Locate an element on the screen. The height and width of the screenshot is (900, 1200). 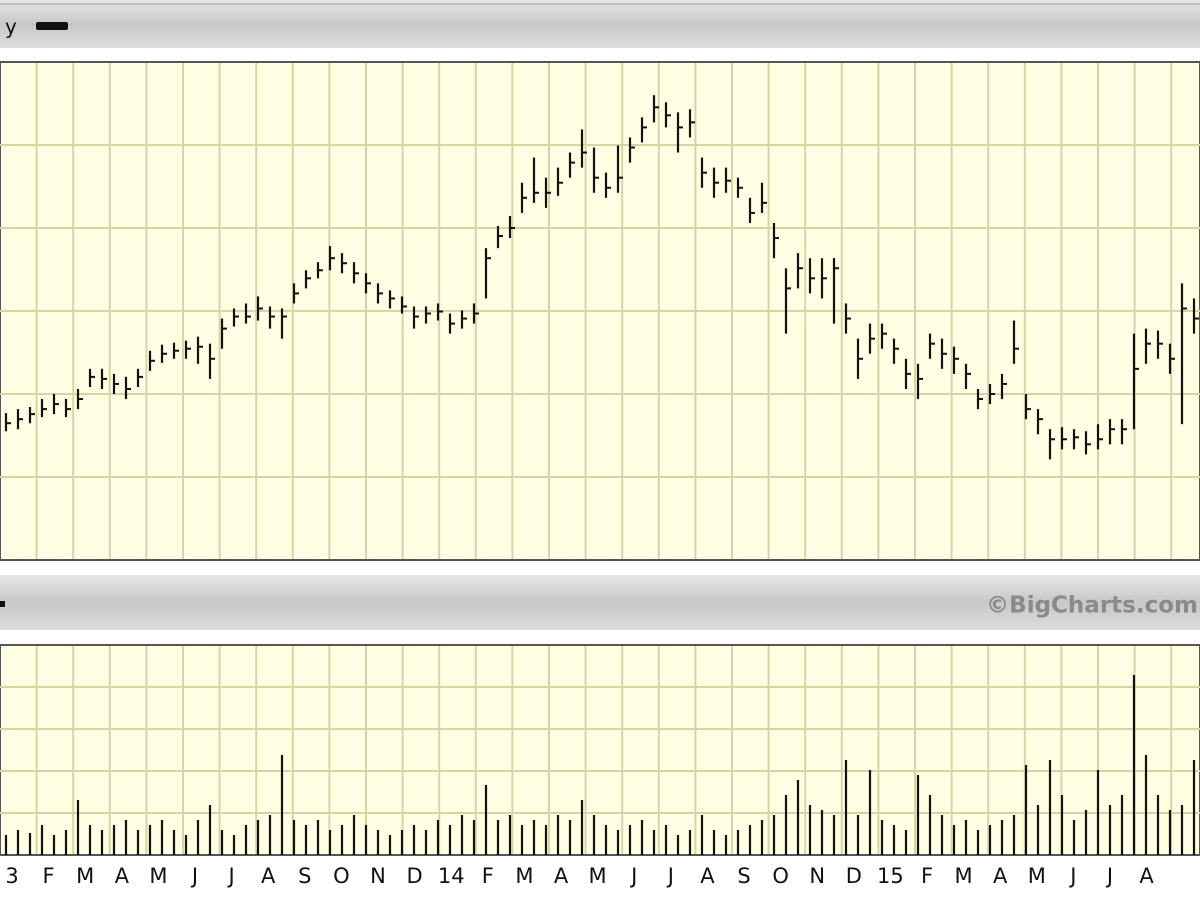
legend-swatch is located at coordinates (52, 26).